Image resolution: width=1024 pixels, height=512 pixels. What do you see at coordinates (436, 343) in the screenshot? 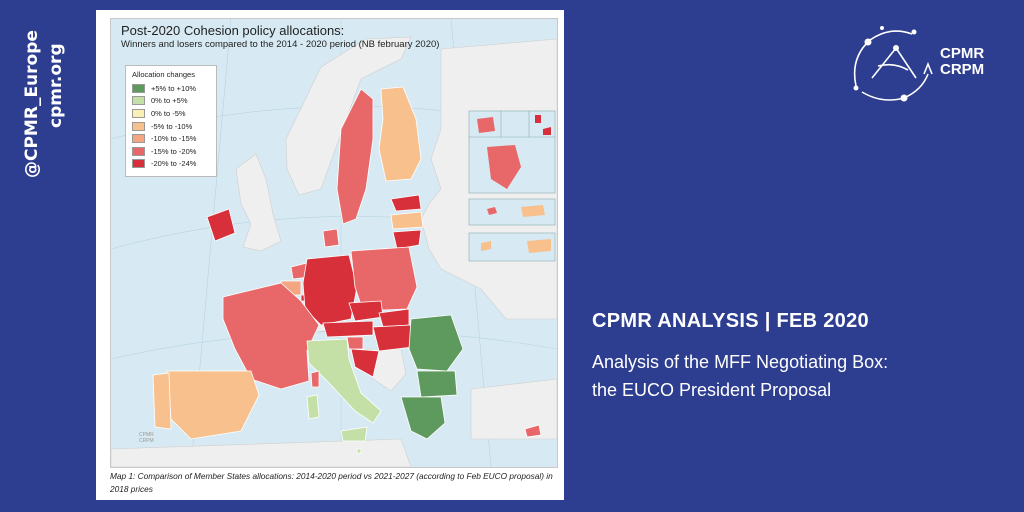
I see `romania` at bounding box center [436, 343].